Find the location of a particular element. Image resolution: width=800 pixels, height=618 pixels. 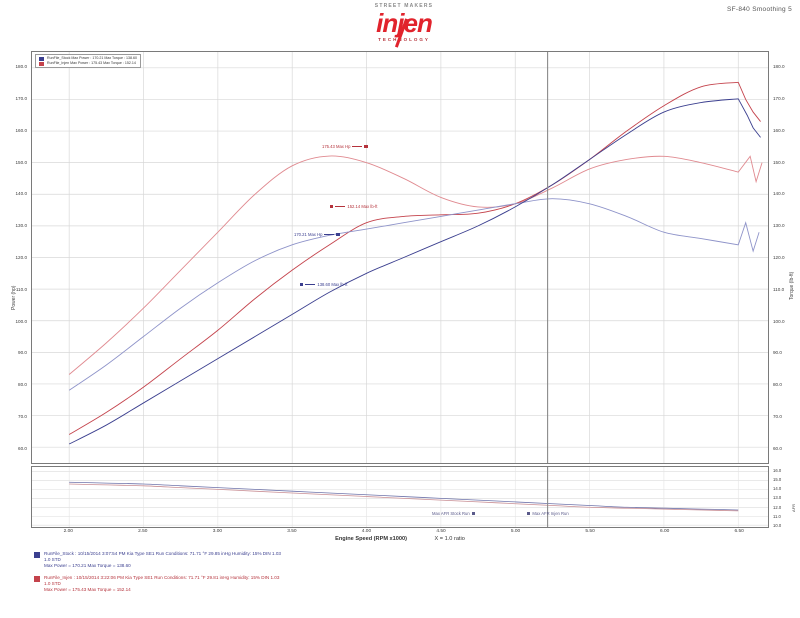

annotation-label: Max AFR Stock Run is located at coordinates (451, 513).